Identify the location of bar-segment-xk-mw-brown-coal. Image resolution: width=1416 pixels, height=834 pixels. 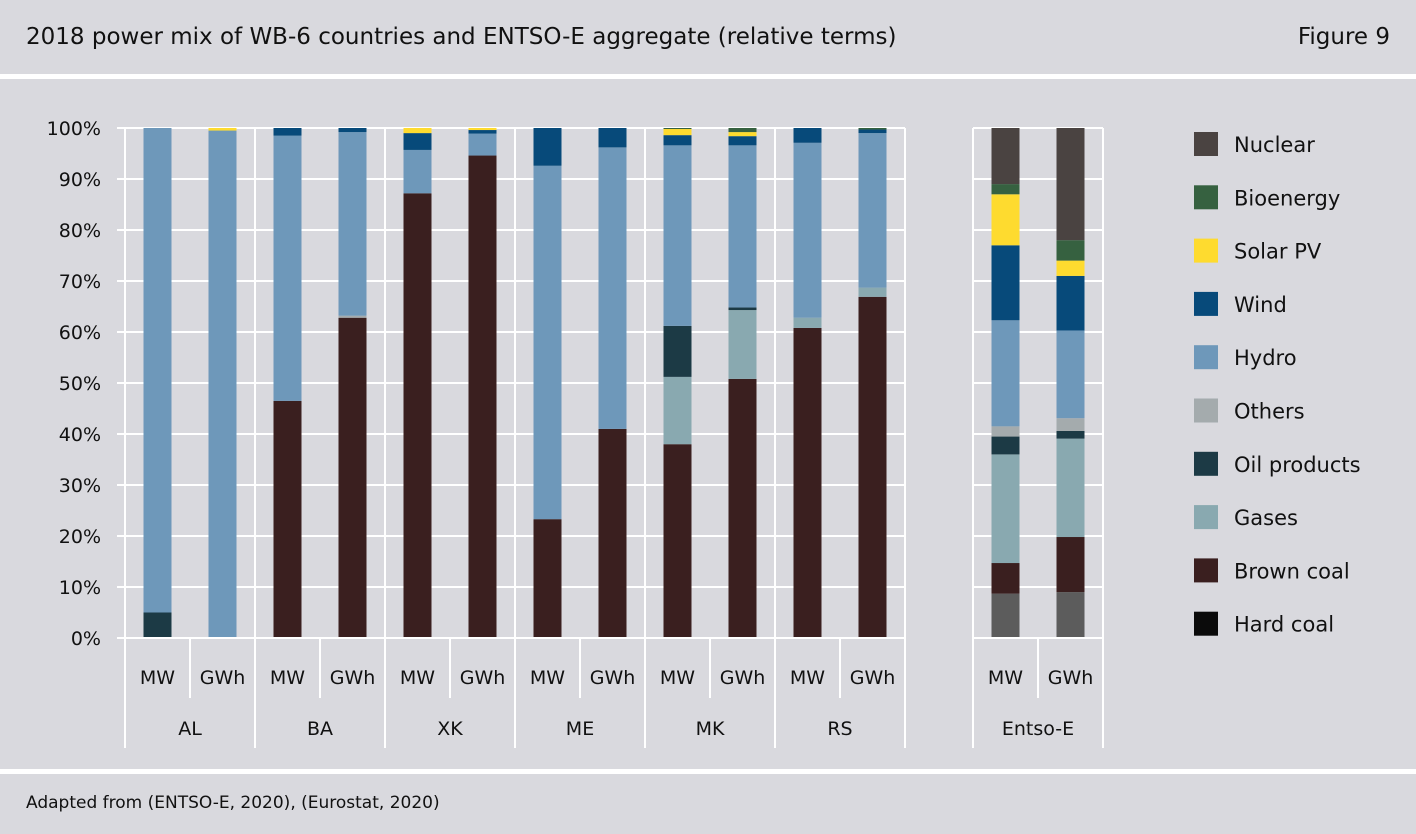
(417, 415).